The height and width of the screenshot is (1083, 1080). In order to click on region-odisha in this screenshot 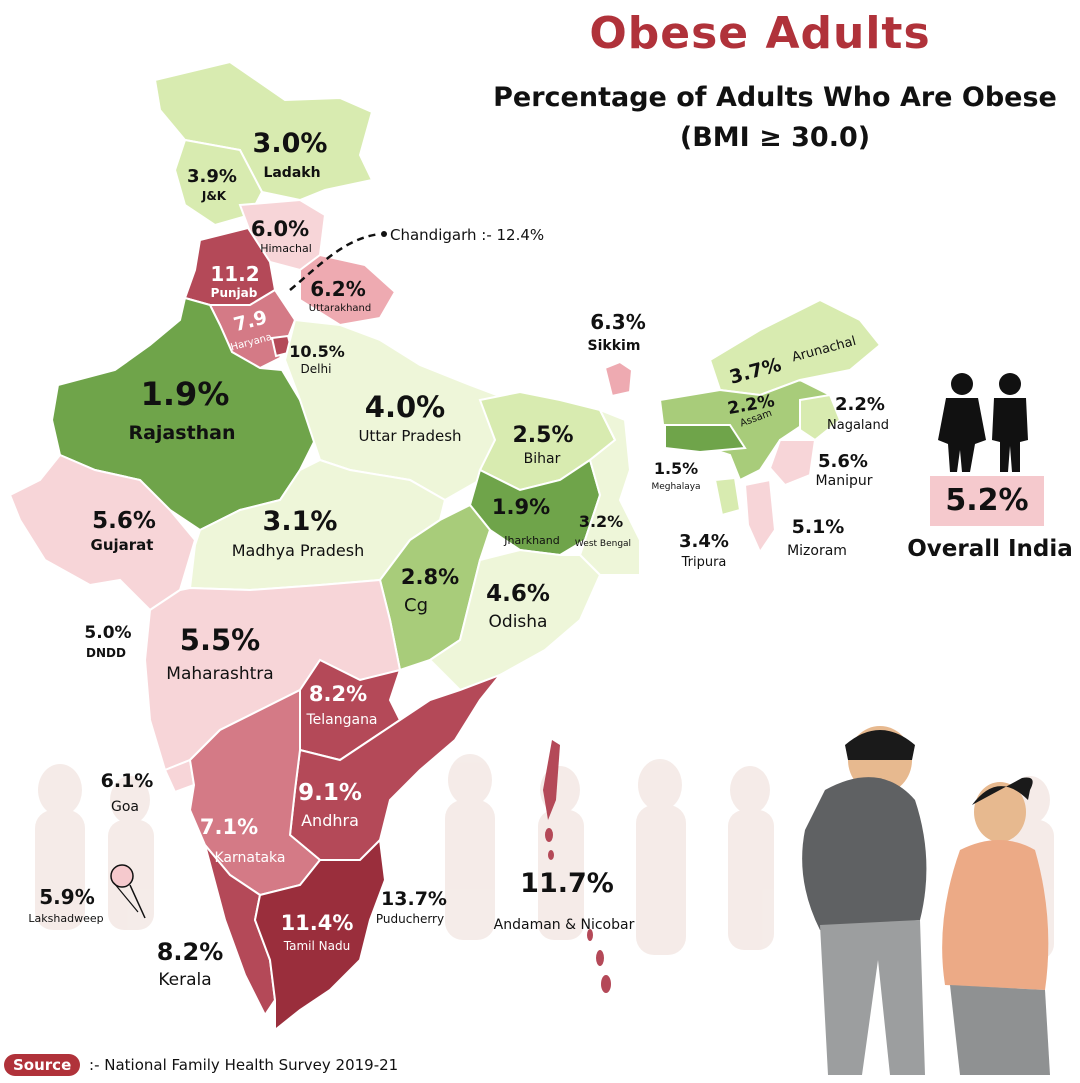, I will do `click(515, 620)`.